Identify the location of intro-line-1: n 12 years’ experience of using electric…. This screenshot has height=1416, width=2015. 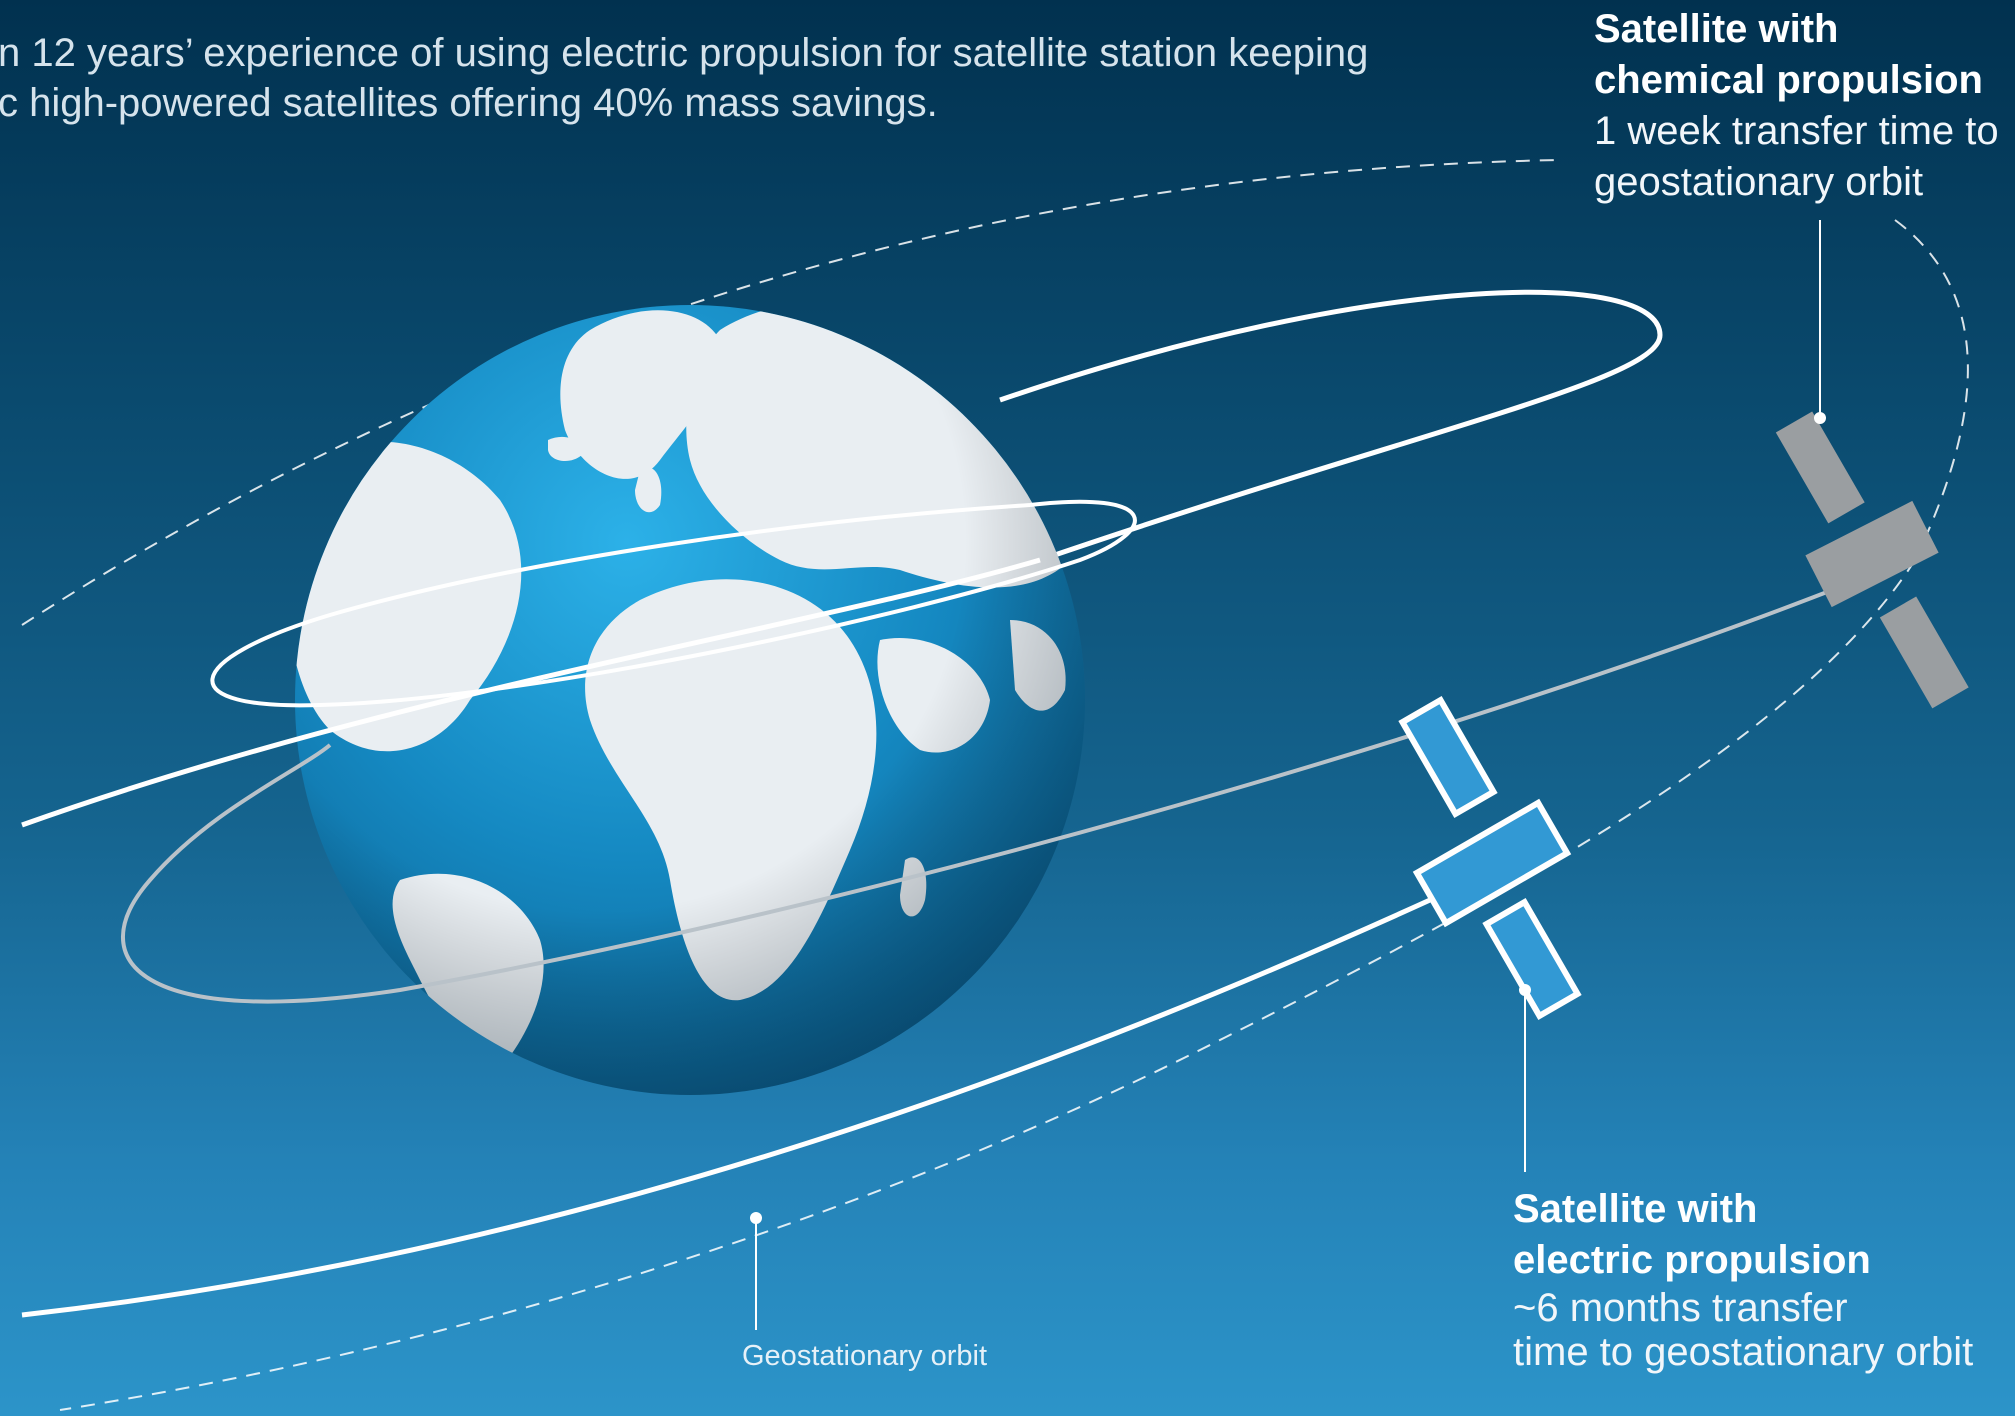
(684, 53).